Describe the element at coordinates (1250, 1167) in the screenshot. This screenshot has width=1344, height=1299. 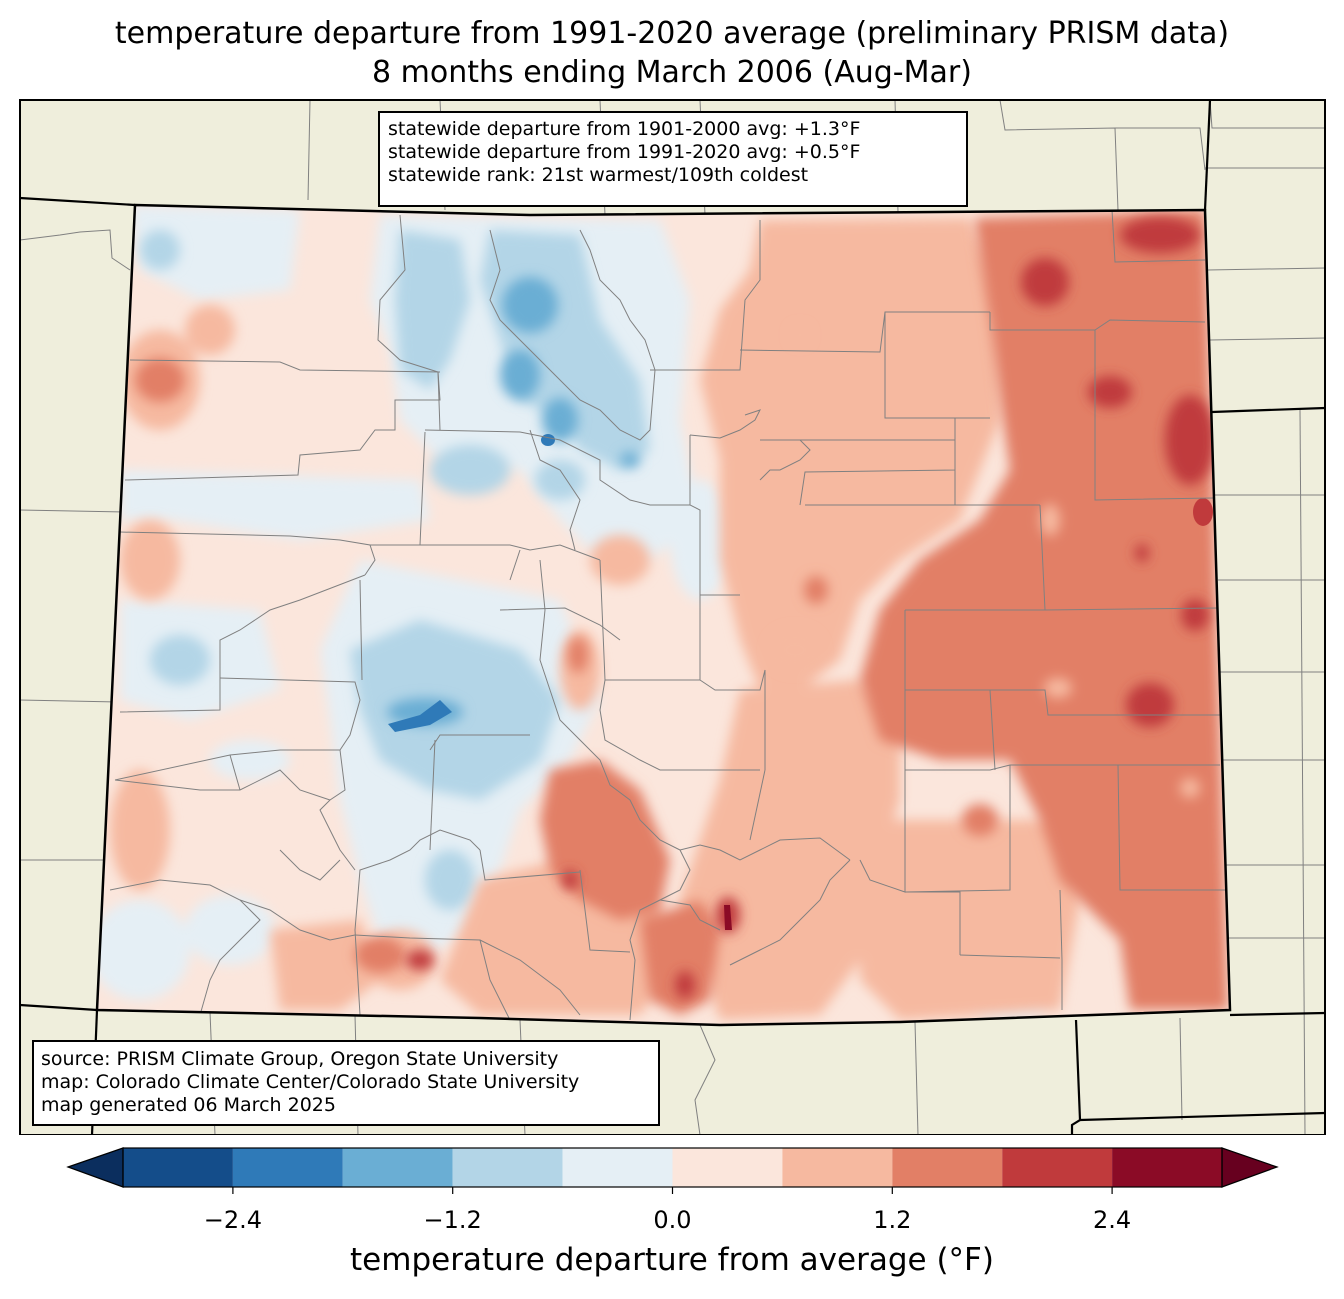
I see `colorbar-over-arrow` at that location.